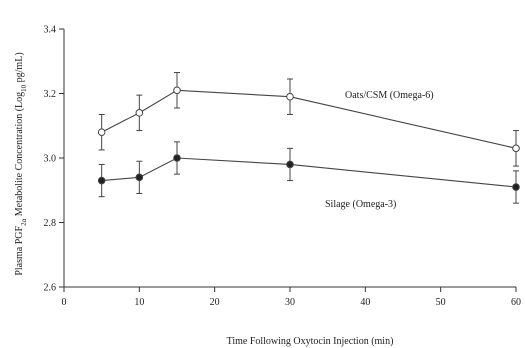 This screenshot has height=348, width=525. Describe the element at coordinates (365, 302) in the screenshot. I see `x-tick-label: 40` at that location.